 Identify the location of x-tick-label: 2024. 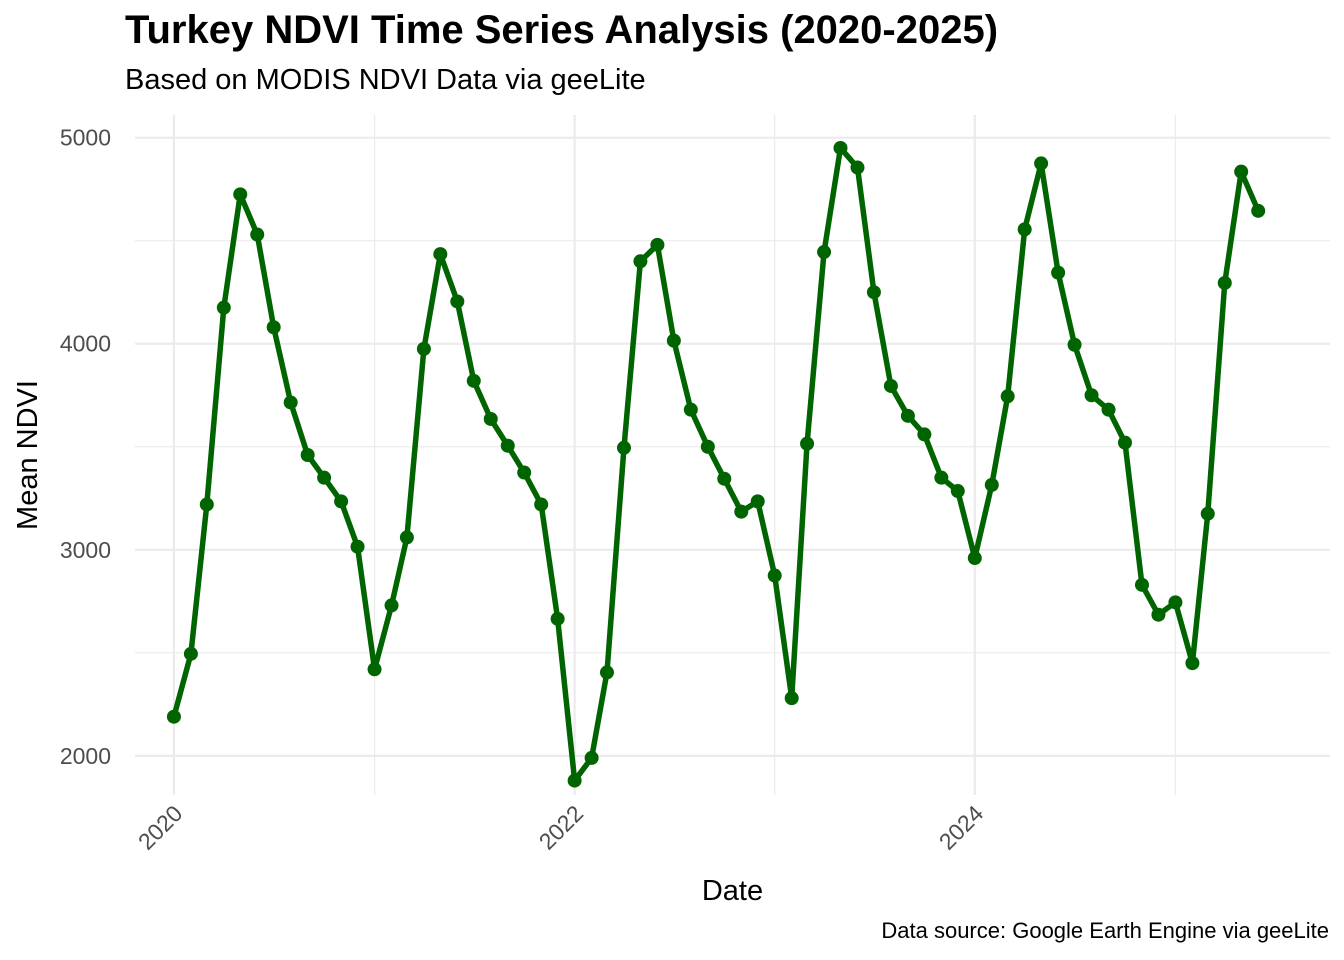
(961, 827).